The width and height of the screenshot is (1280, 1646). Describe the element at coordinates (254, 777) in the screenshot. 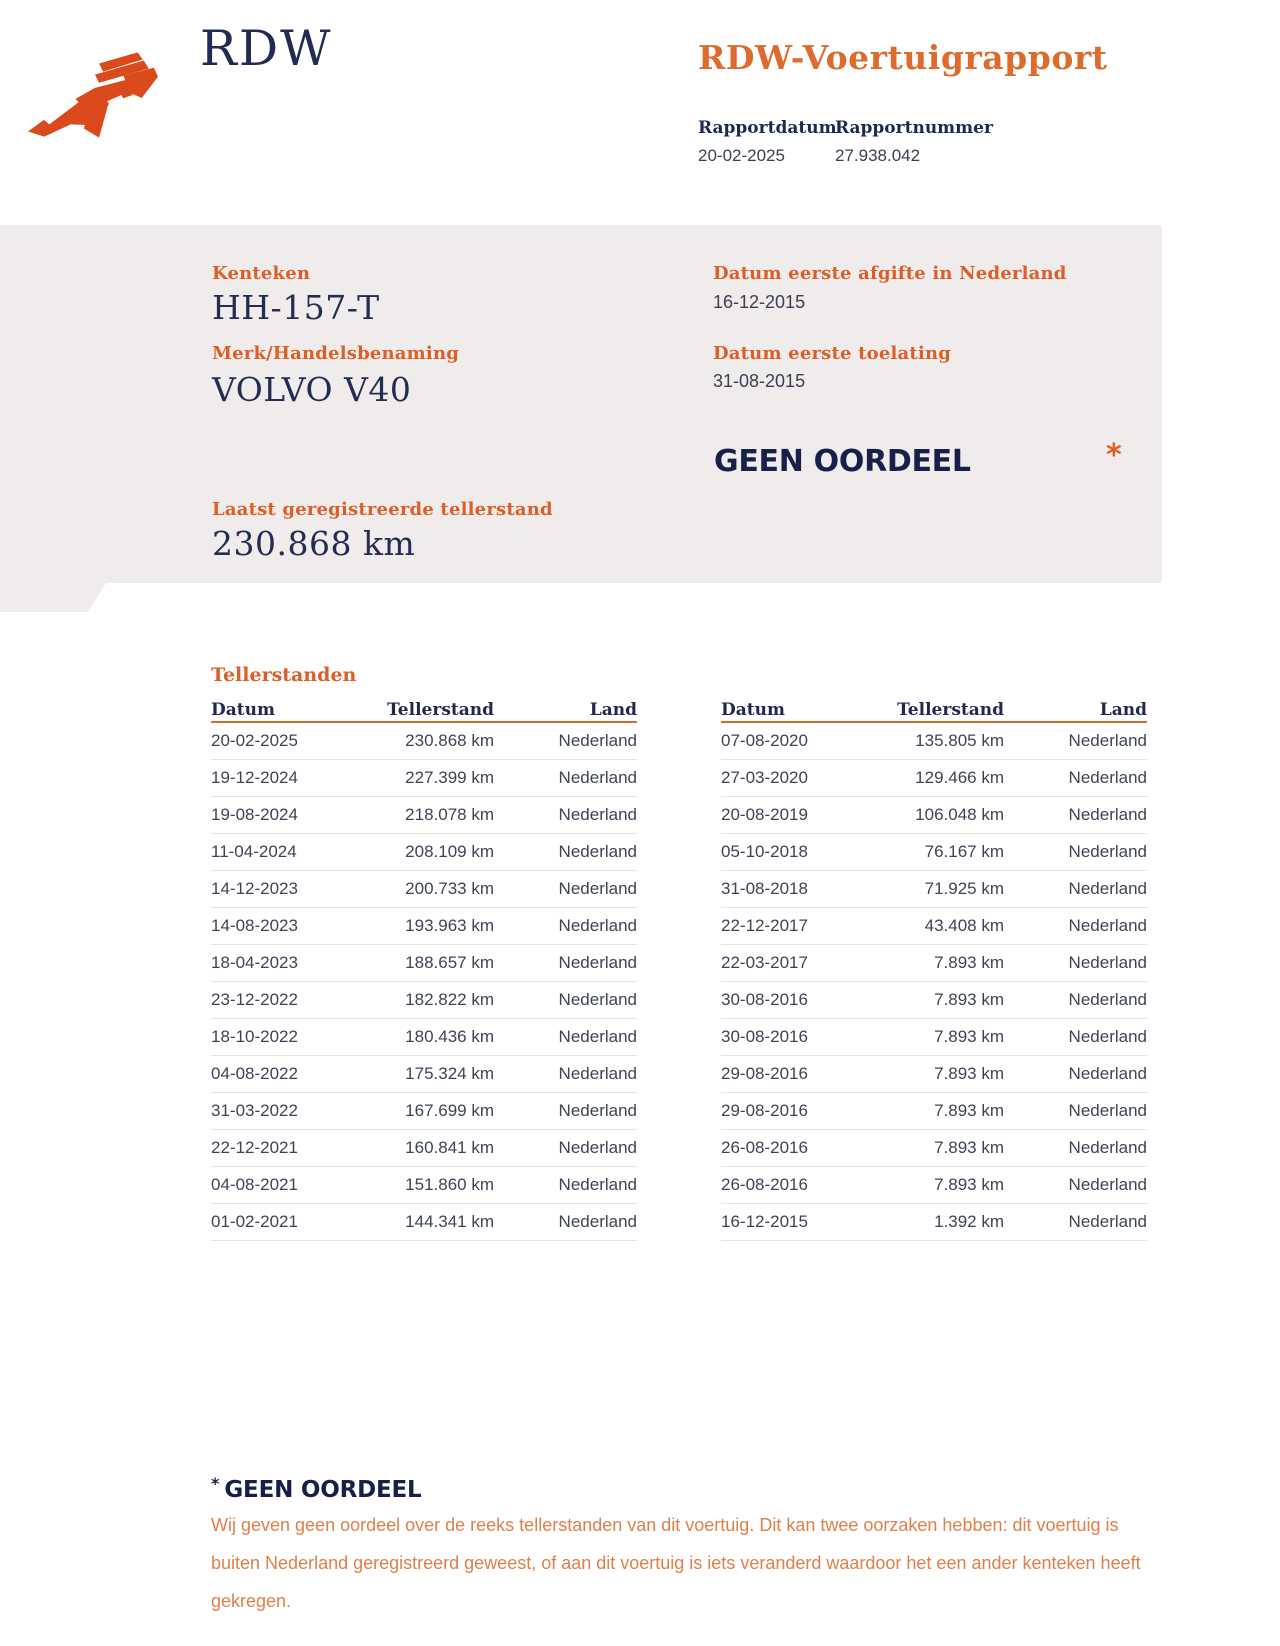

I see `table-cell: 19-12-2024` at that location.